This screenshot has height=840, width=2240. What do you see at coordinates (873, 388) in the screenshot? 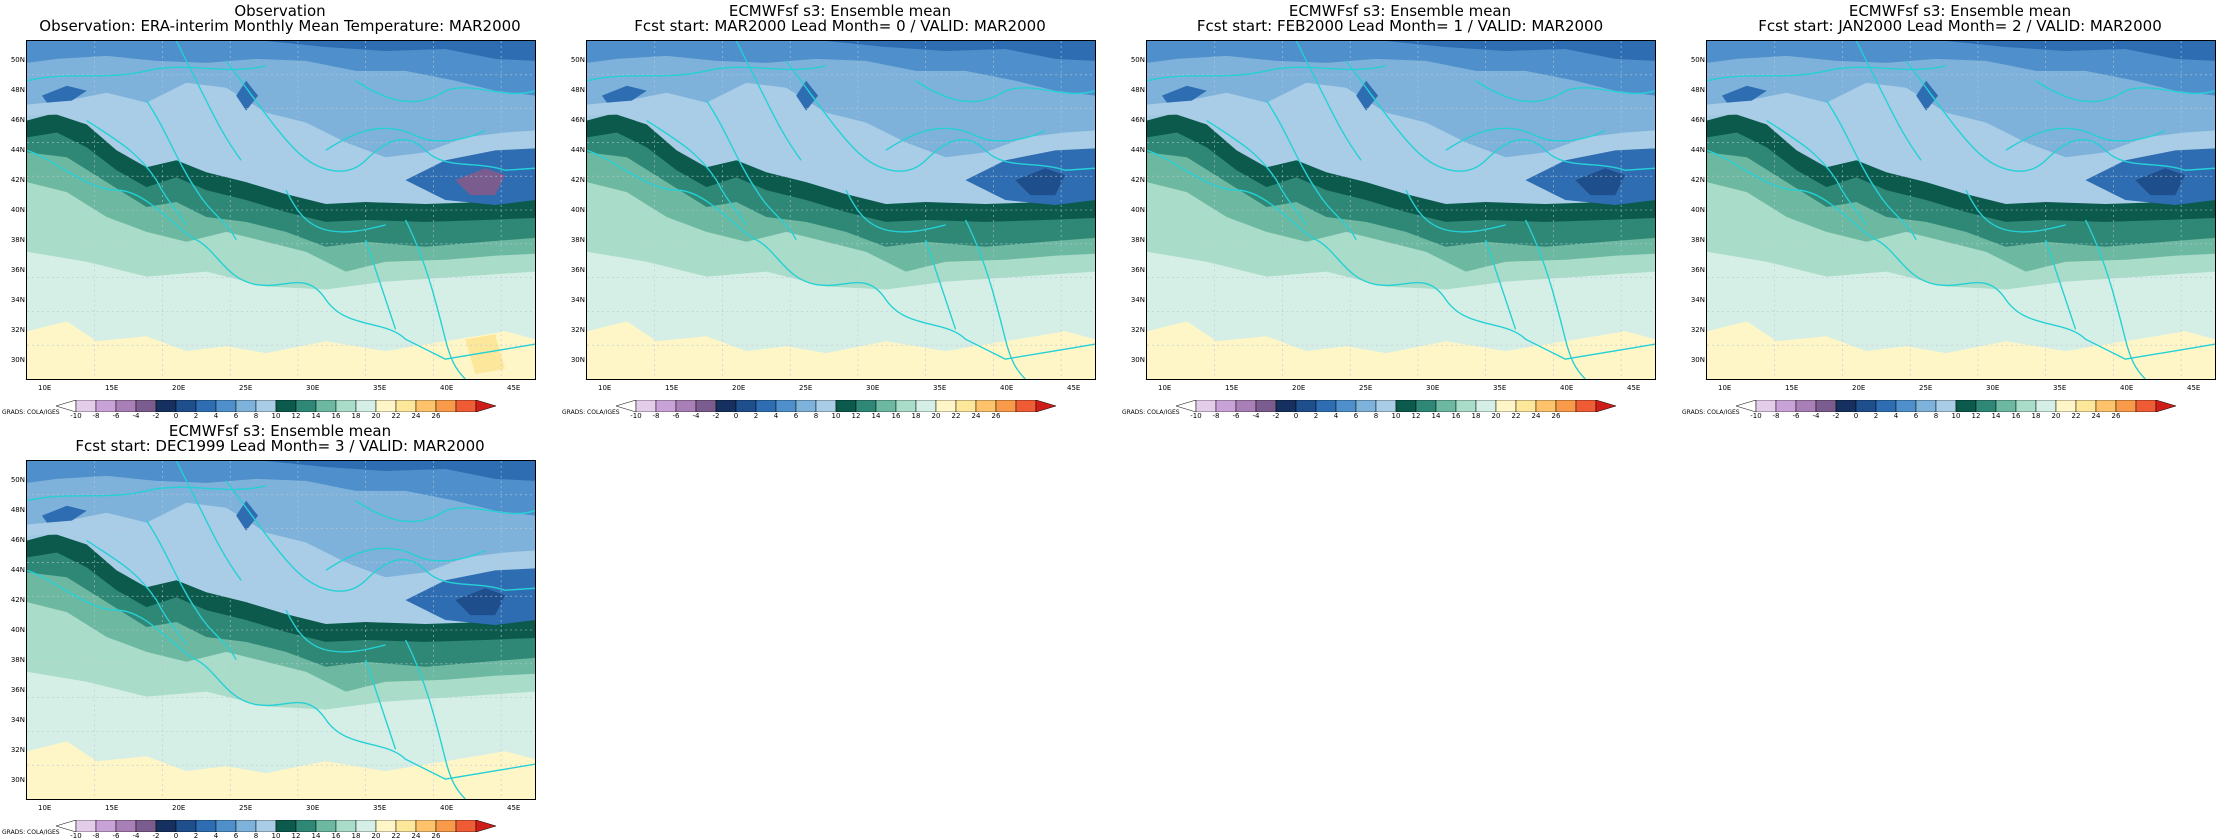
I see `lon-tick-label: 30E` at bounding box center [873, 388].